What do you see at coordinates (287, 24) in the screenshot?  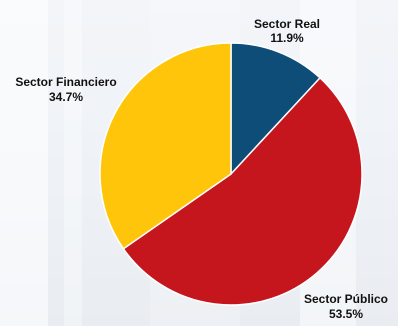 I see `slice-name-label: Sector Real` at bounding box center [287, 24].